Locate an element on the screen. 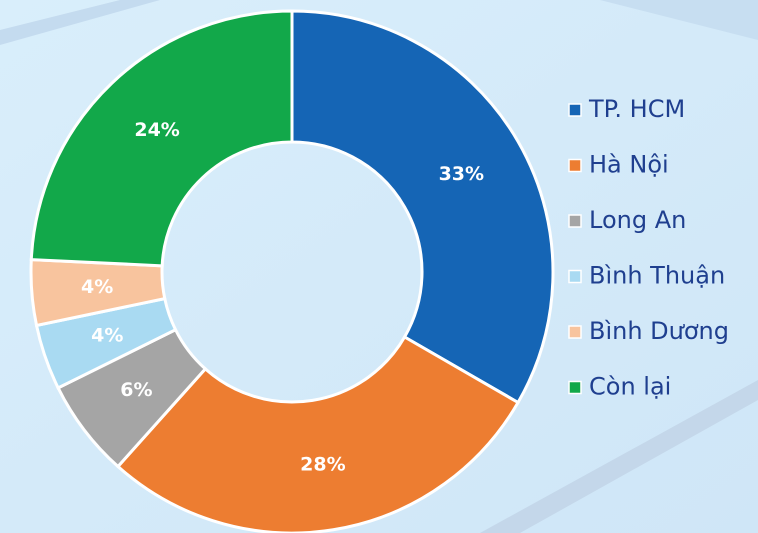  legend-label: Bình Dương is located at coordinates (659, 331).